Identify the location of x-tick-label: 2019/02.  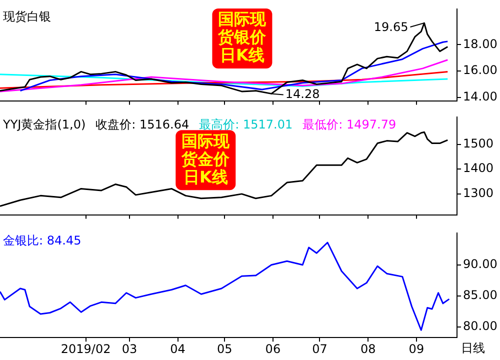
(85, 349).